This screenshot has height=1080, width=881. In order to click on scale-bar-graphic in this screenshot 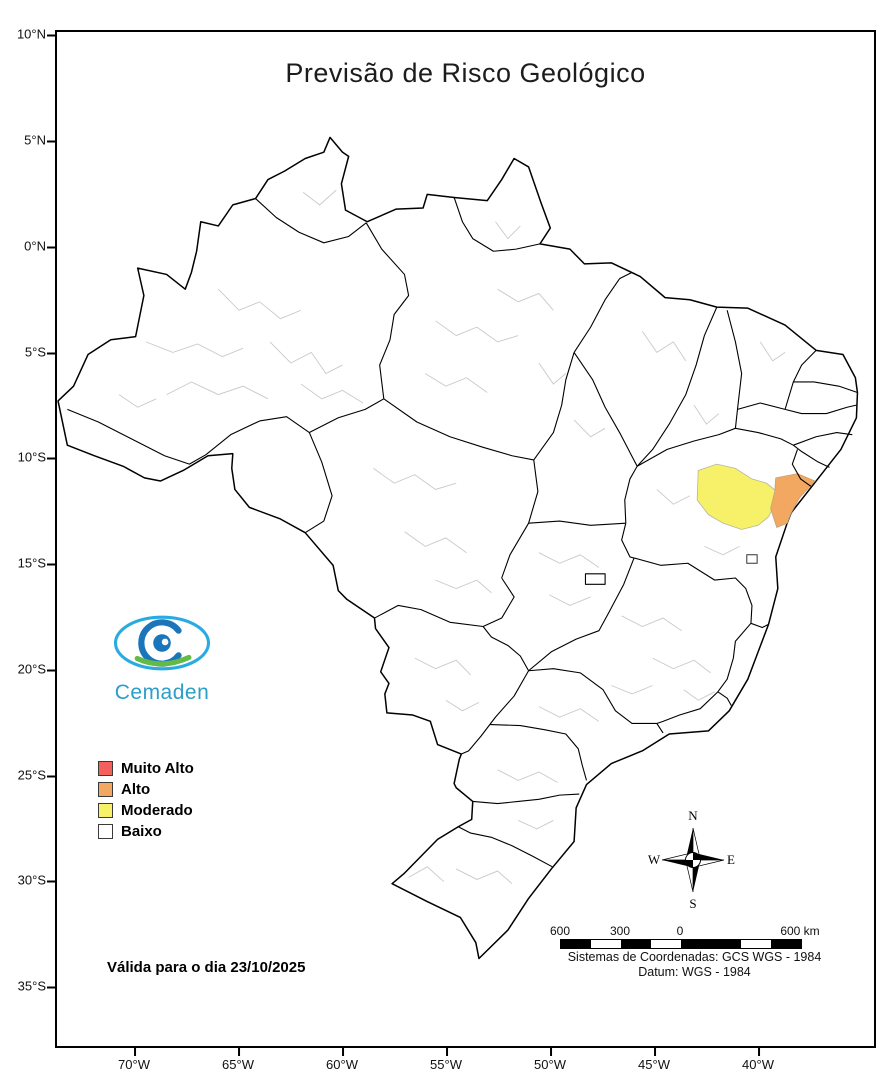, I will do `click(681, 944)`.